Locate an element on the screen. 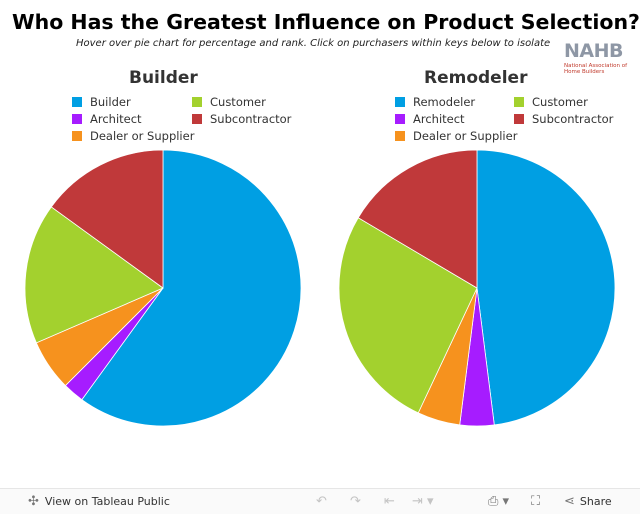 The width and height of the screenshot is (640, 514). revert-icon: ⇤ is located at coordinates (389, 501).